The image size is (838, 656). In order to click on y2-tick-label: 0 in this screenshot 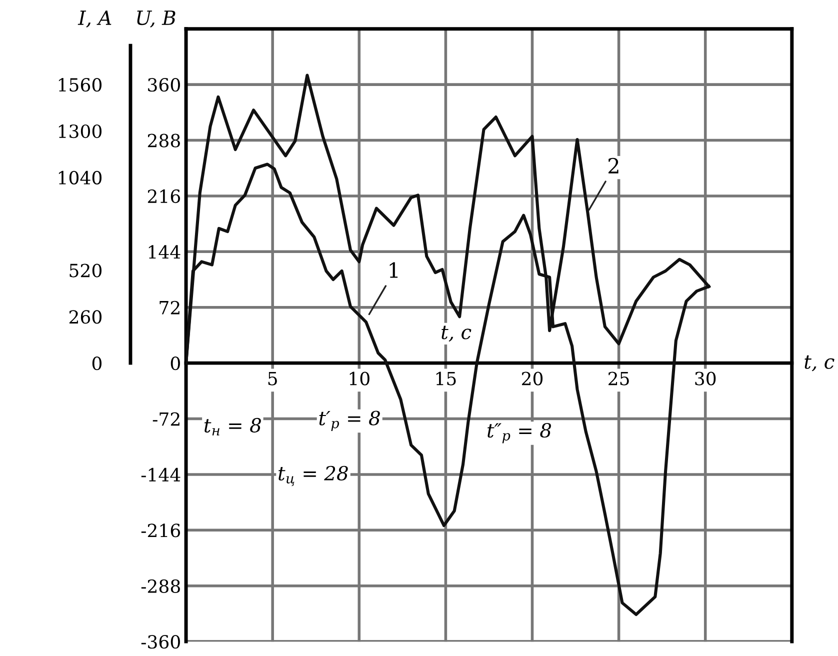, I will do `click(97, 363)`.